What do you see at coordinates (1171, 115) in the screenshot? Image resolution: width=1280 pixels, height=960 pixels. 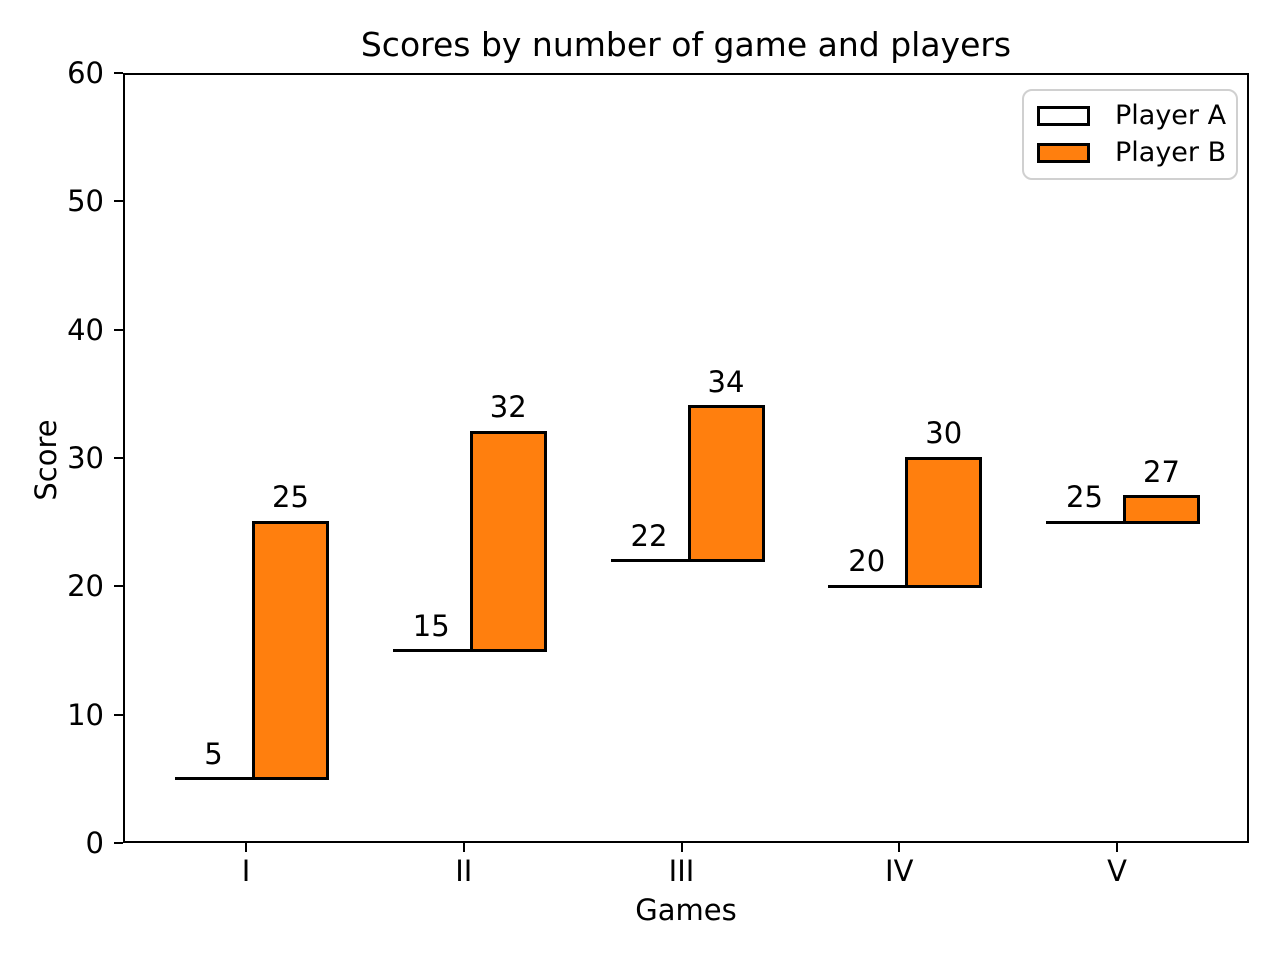 I see `legend-label-player-a: Player A` at bounding box center [1171, 115].